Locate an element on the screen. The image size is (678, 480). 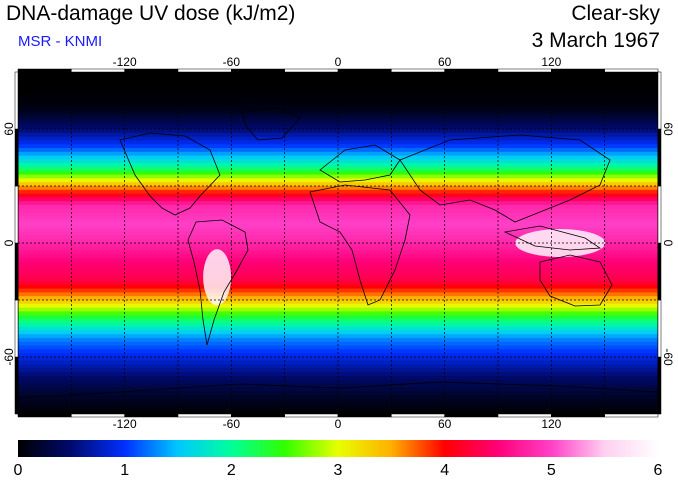
uv-maximum-highlight is located at coordinates (217, 277).